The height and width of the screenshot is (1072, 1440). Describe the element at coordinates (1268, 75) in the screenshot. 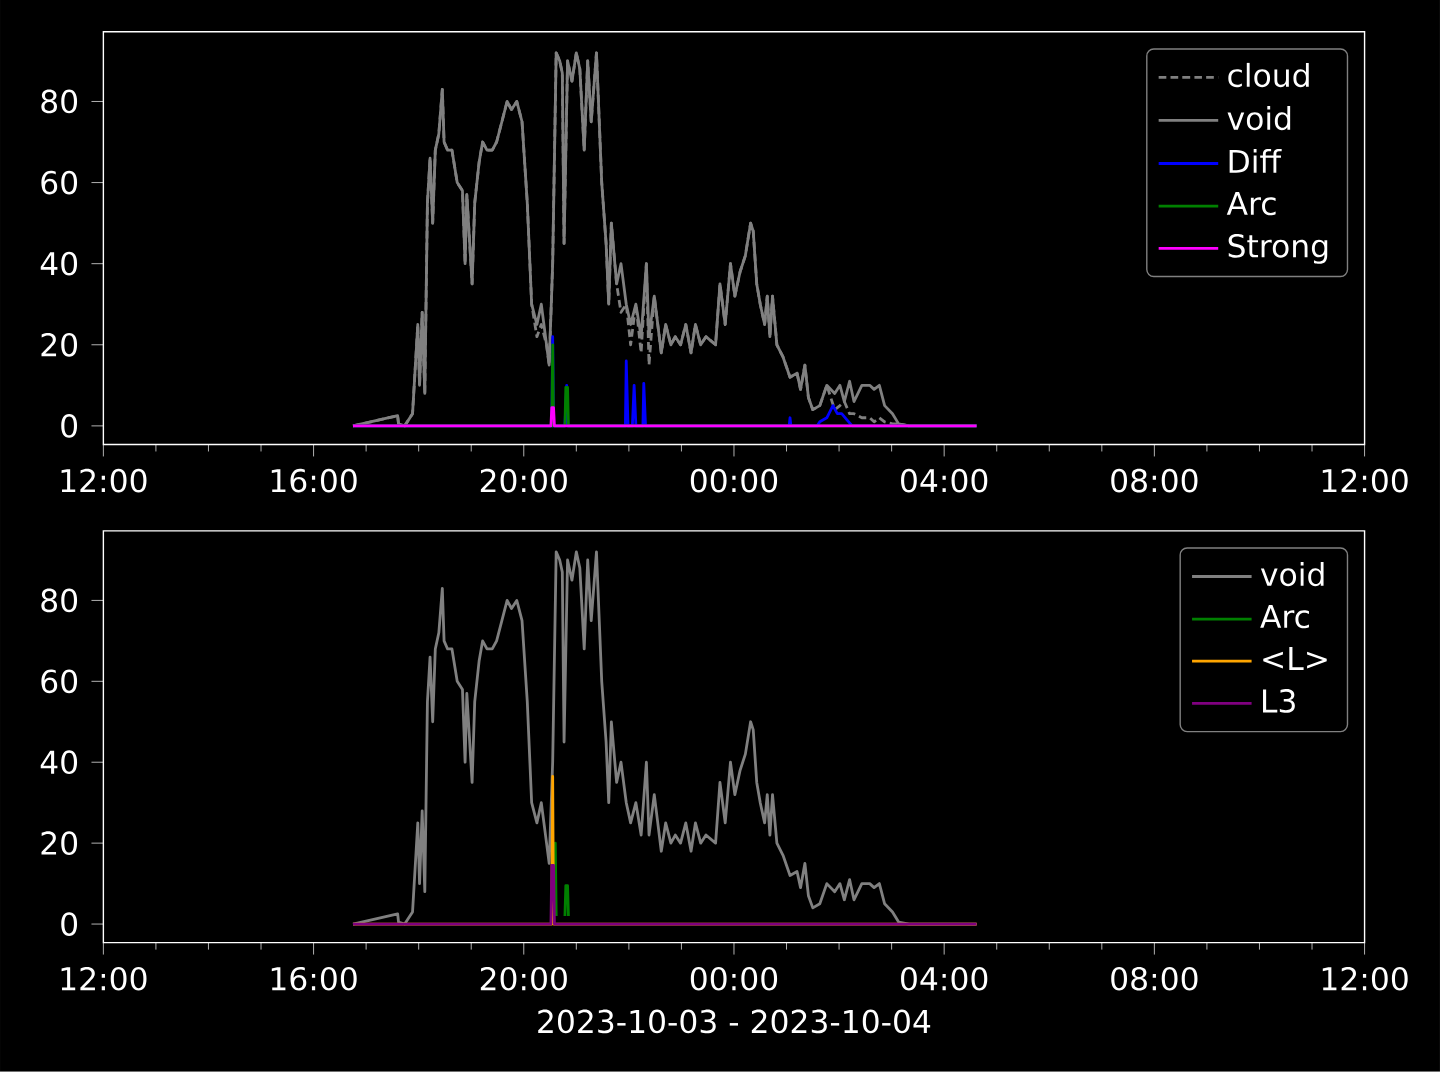

I see `legend-label: cloud` at that location.